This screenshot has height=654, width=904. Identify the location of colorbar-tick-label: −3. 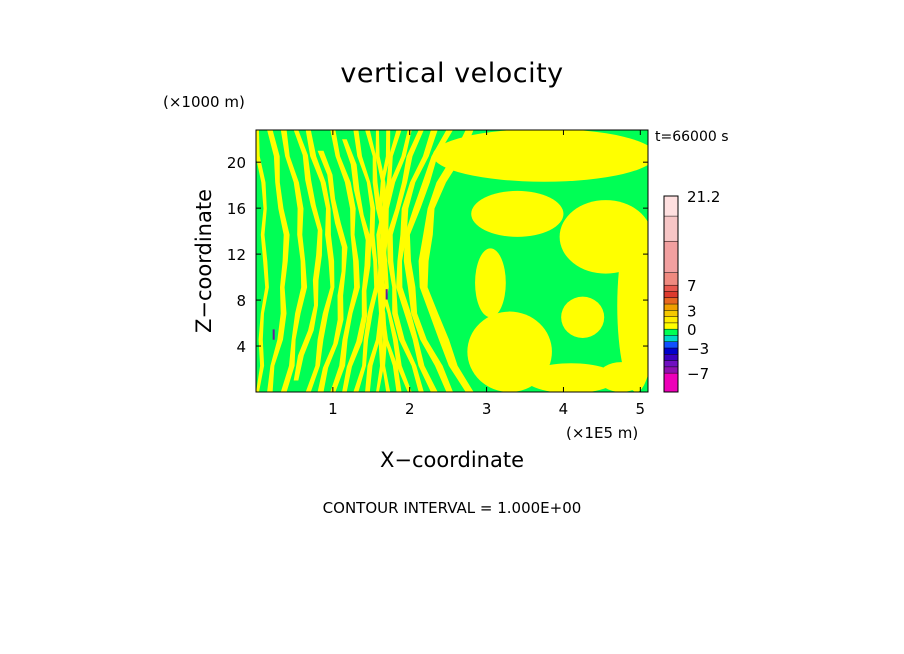
(698, 349).